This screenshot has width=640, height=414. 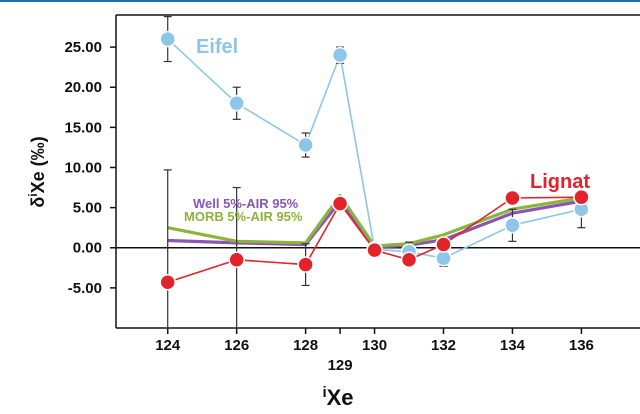 I want to click on x-axis-title-main: Xe, so click(x=340, y=397).